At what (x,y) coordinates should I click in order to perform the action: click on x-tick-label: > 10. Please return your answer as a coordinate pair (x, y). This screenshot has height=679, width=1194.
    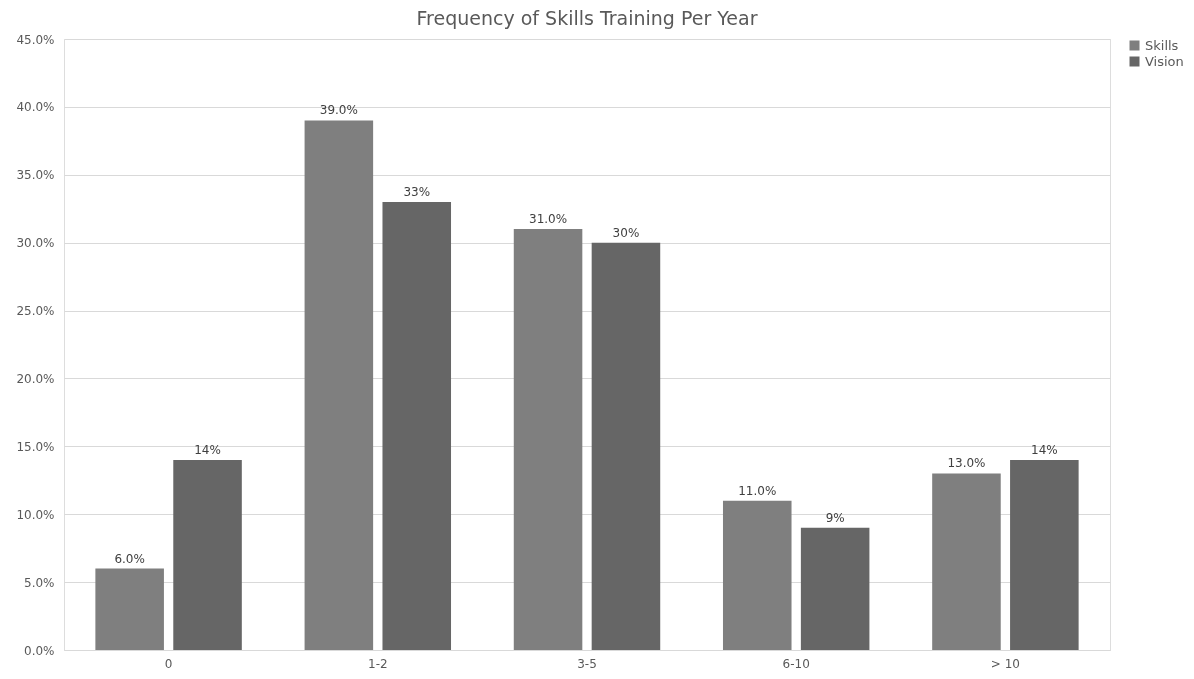
    Looking at the image, I should click on (1005, 663).